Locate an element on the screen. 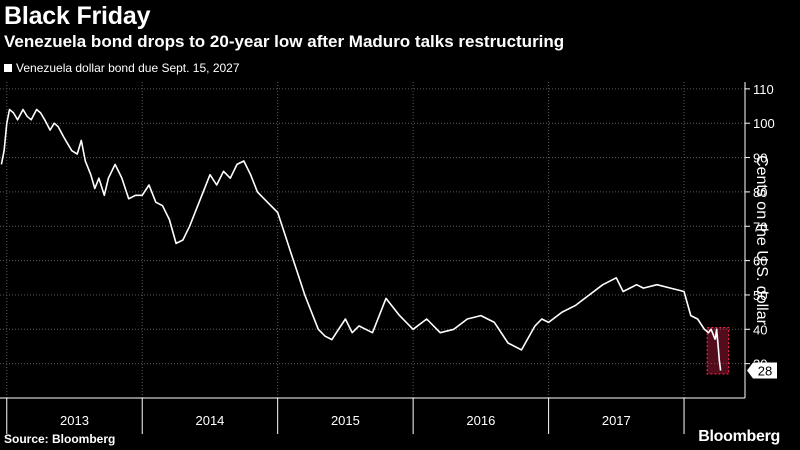 This screenshot has height=450, width=800. ytick-label-60: 60 is located at coordinates (760, 261).